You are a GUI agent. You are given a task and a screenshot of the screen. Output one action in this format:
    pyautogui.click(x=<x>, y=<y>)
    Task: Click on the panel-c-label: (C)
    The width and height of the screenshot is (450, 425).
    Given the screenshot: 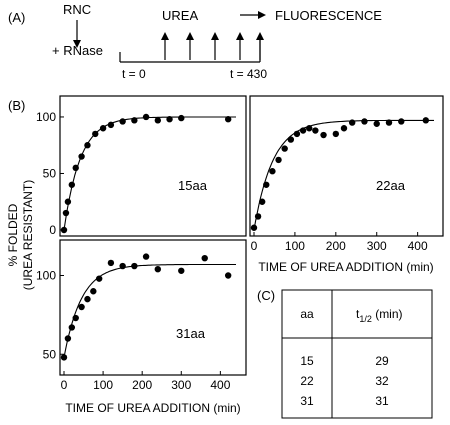 What is the action you would take?
    pyautogui.click(x=266, y=295)
    